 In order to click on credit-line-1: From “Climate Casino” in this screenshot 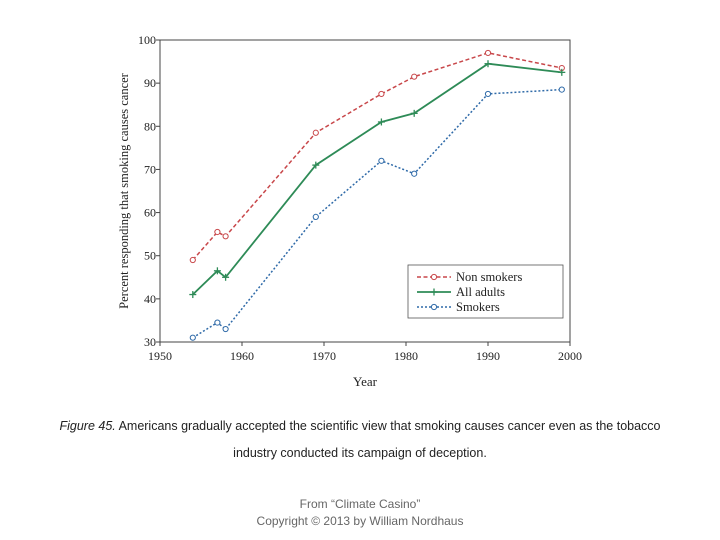, I will do `click(360, 504)`.